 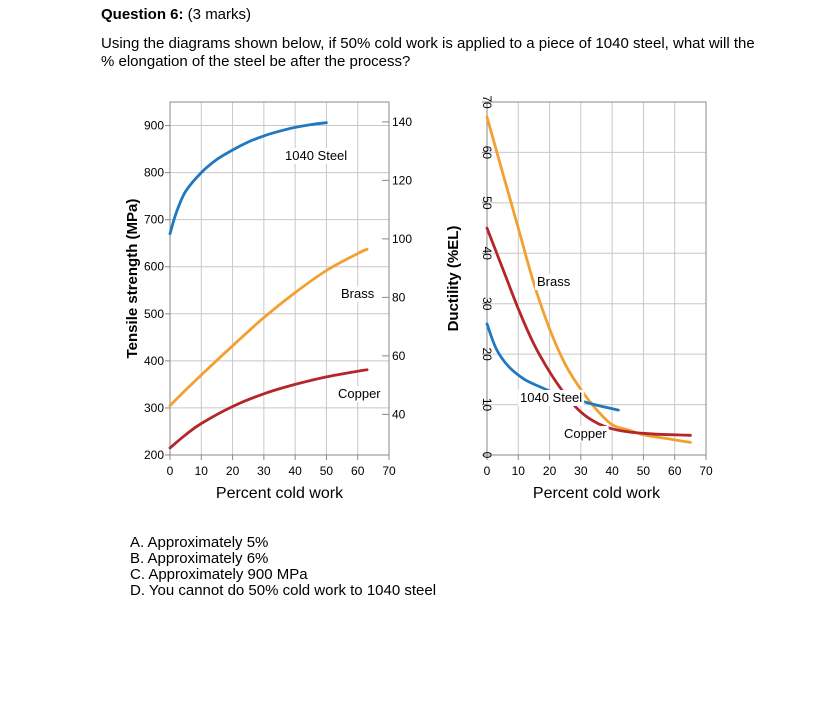 What do you see at coordinates (644, 471) in the screenshot?
I see `chart2-x-tick-label: 50` at bounding box center [644, 471].